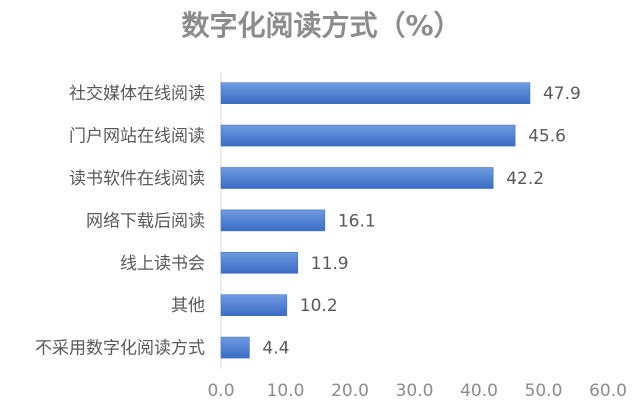 The width and height of the screenshot is (643, 412). What do you see at coordinates (608, 391) in the screenshot?
I see `x-tick-label: 60.0` at bounding box center [608, 391].